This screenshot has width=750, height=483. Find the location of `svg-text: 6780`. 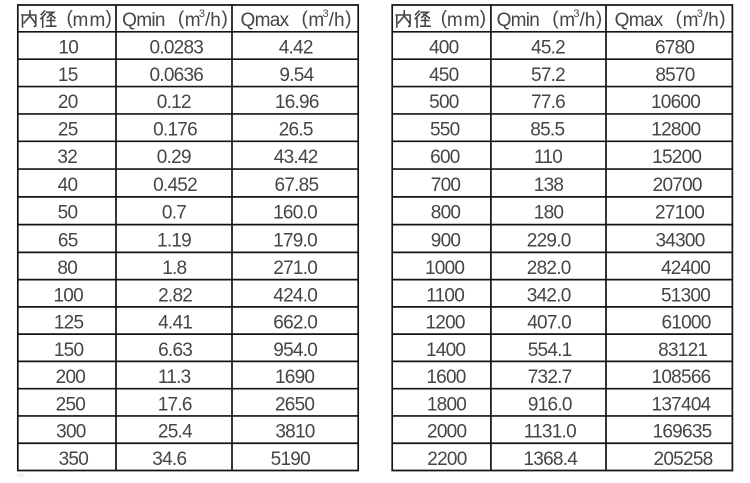

svg-text: 6780 is located at coordinates (674, 47).